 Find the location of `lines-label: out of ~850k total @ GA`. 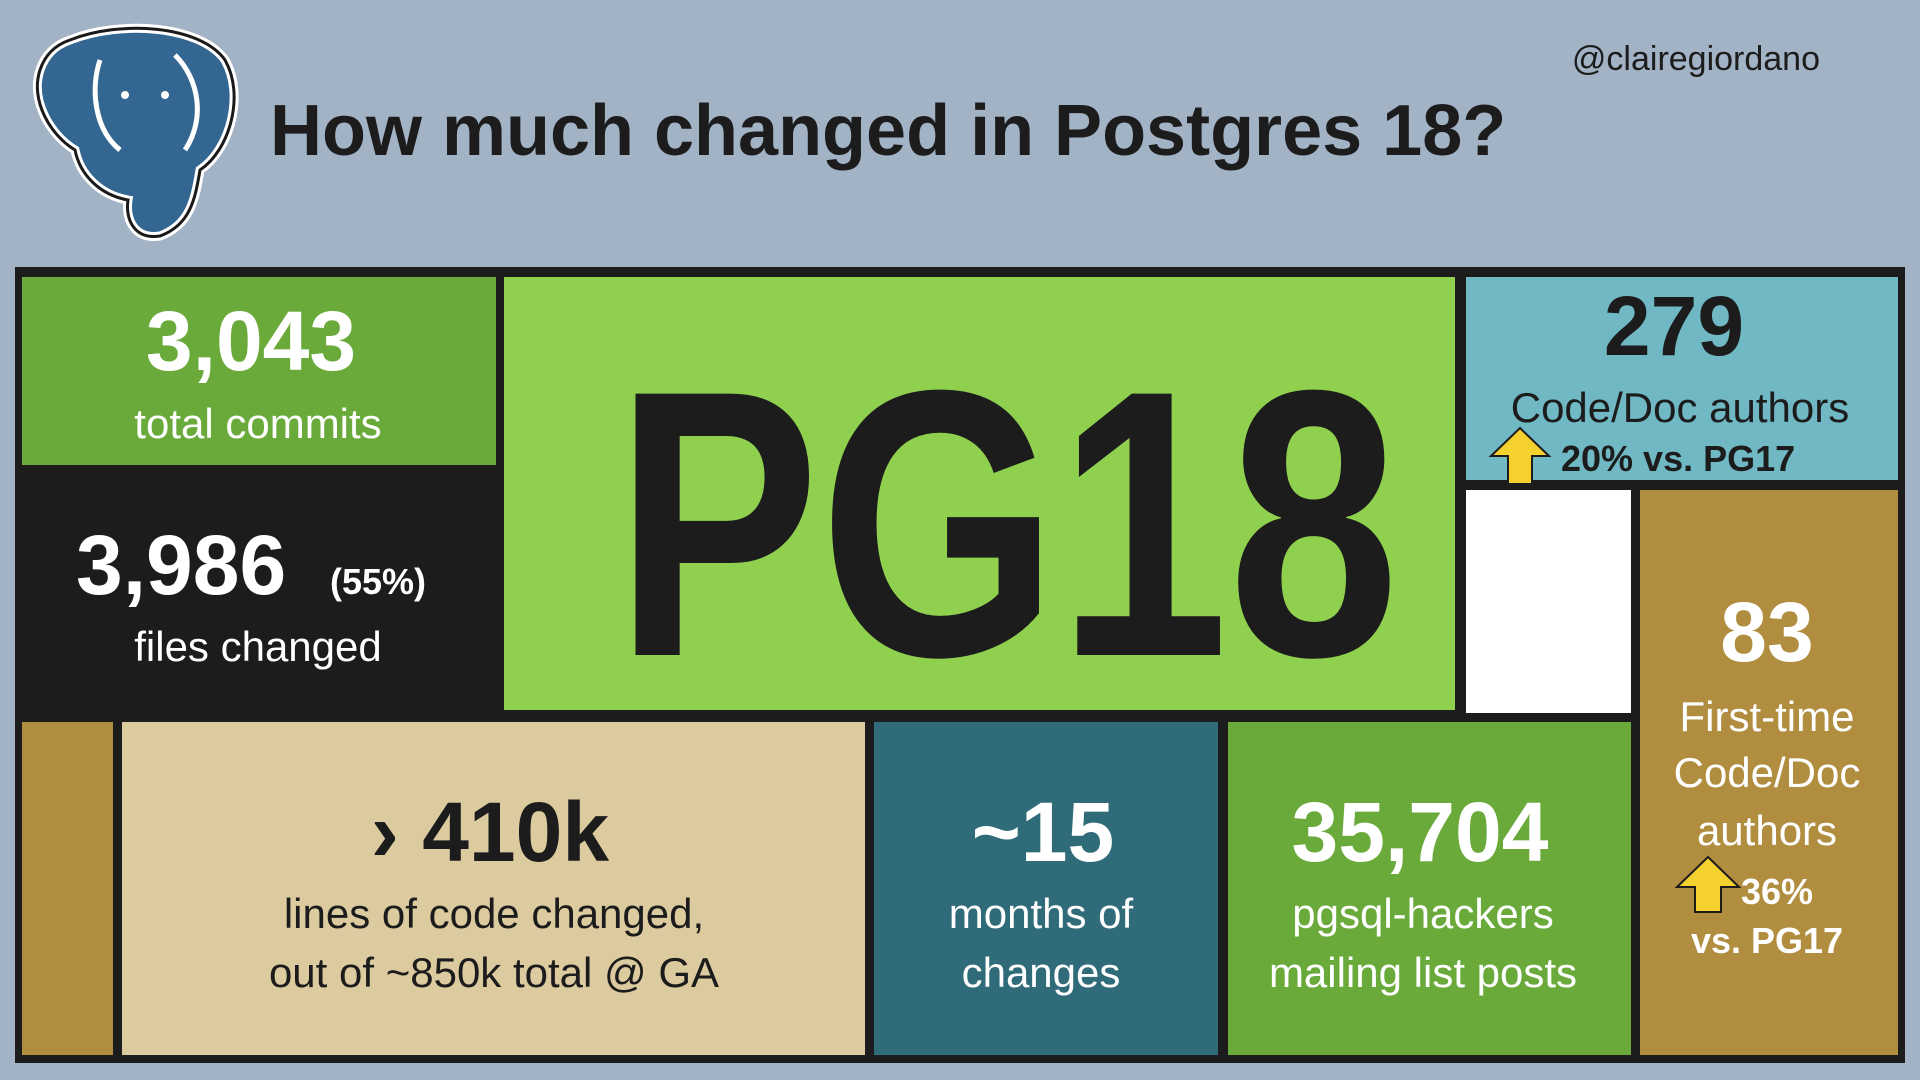

lines-label: out of ~850k total @ GA is located at coordinates (494, 972).